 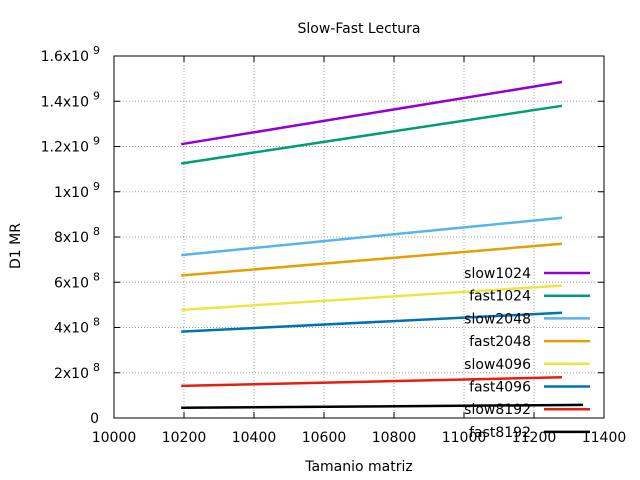 What do you see at coordinates (372, 259) in the screenshot?
I see `series-line-fast2048` at bounding box center [372, 259].